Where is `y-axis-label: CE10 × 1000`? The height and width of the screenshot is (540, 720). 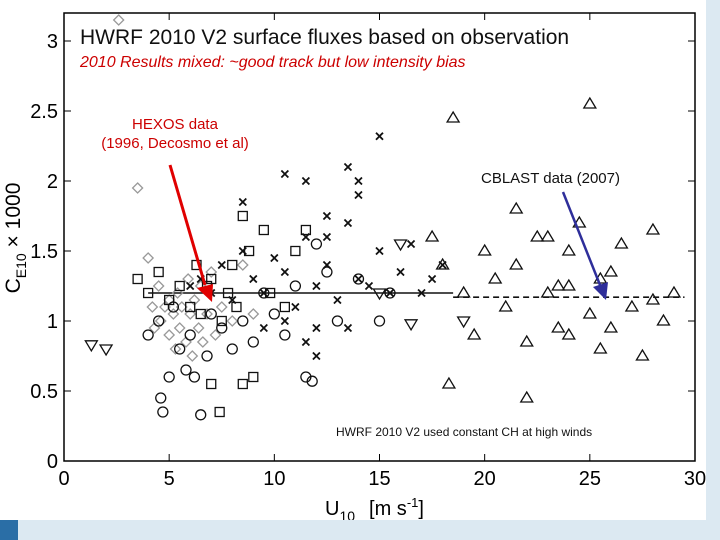
y-axis-label: CE10 × 1000 is located at coordinates (15, 238).